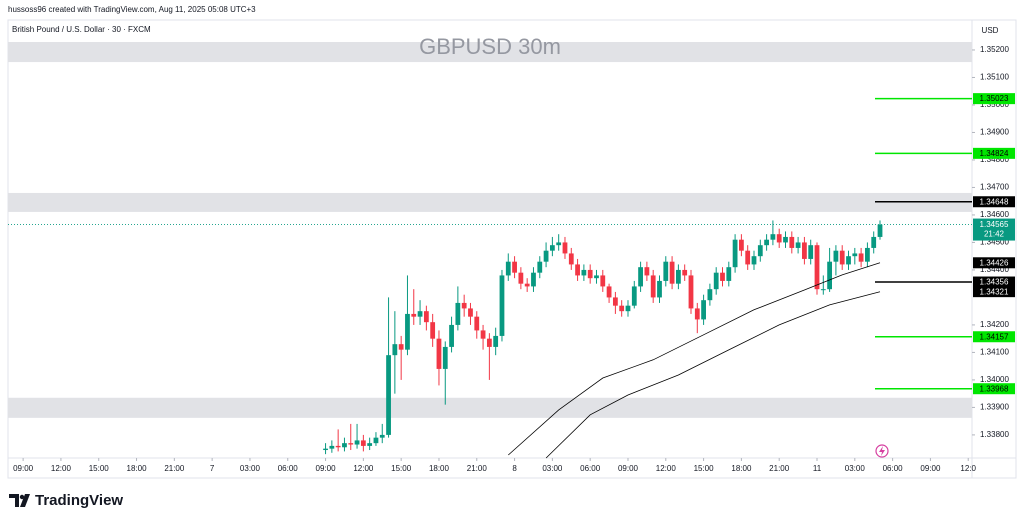 Image resolution: width=1024 pixels, height=522 pixels. Describe the element at coordinates (81, 29) in the screenshot. I see `subtitle: British Pound / U.S. Dollar · 30 · FXCM` at that location.